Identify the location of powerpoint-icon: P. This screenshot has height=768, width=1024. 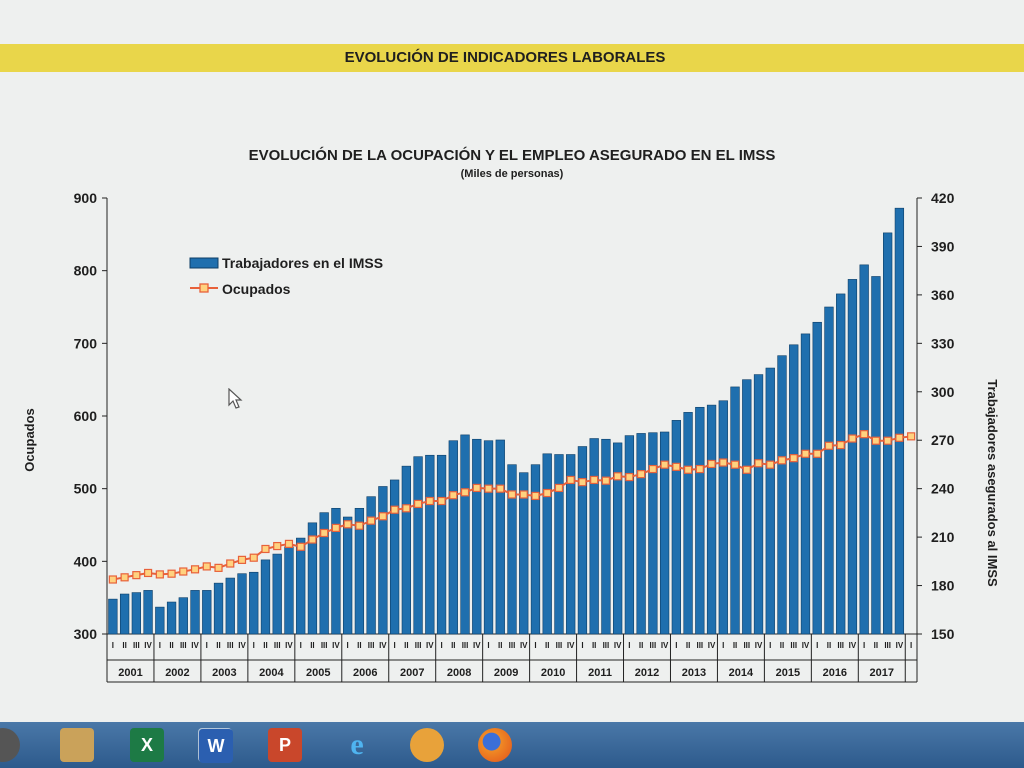
(285, 745).